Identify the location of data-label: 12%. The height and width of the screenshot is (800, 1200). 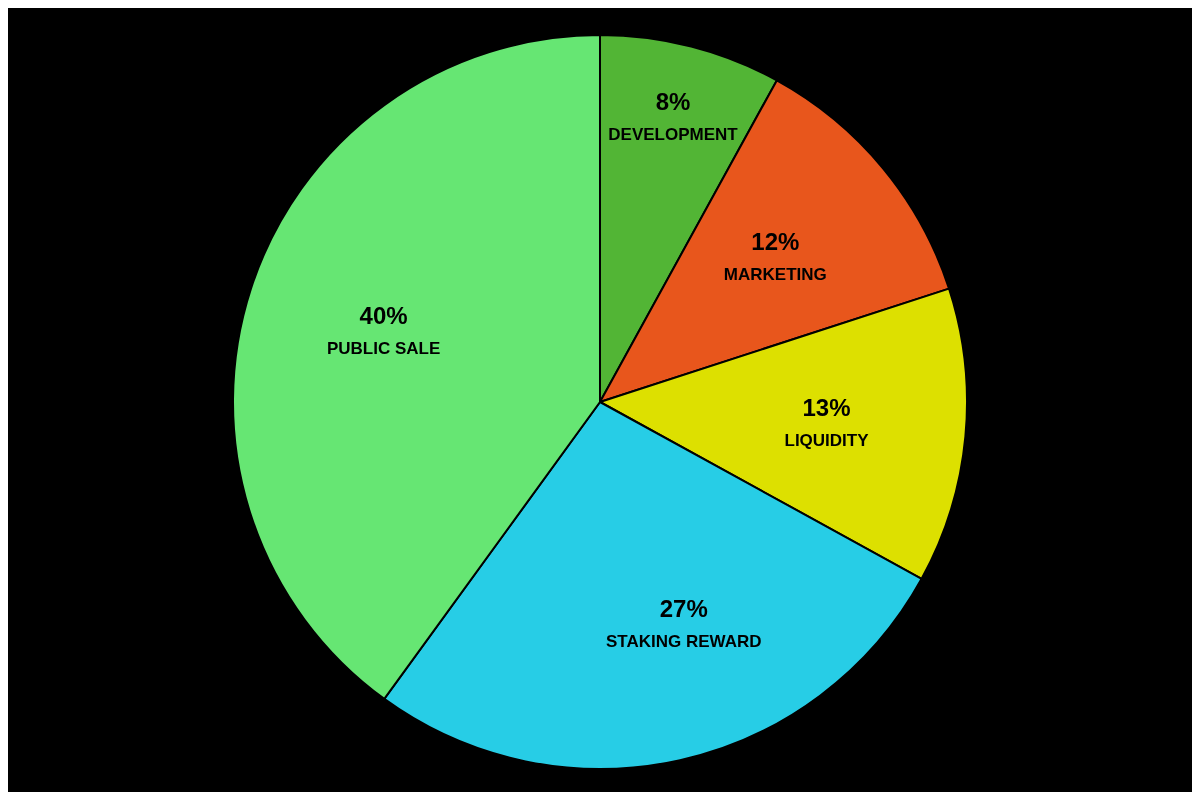
(775, 241).